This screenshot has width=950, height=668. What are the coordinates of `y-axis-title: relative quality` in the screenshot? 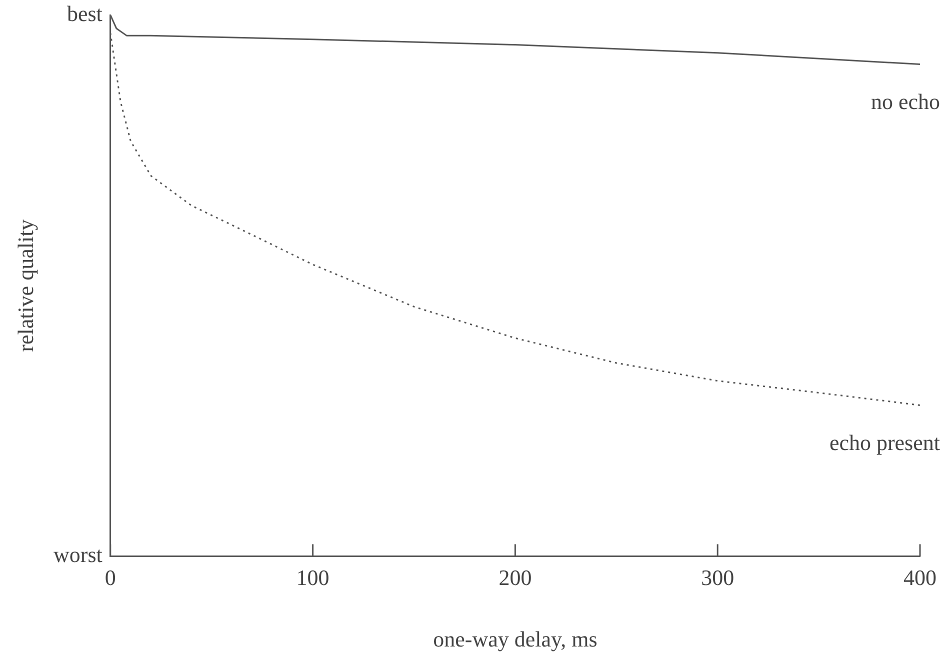 It's located at (25, 285).